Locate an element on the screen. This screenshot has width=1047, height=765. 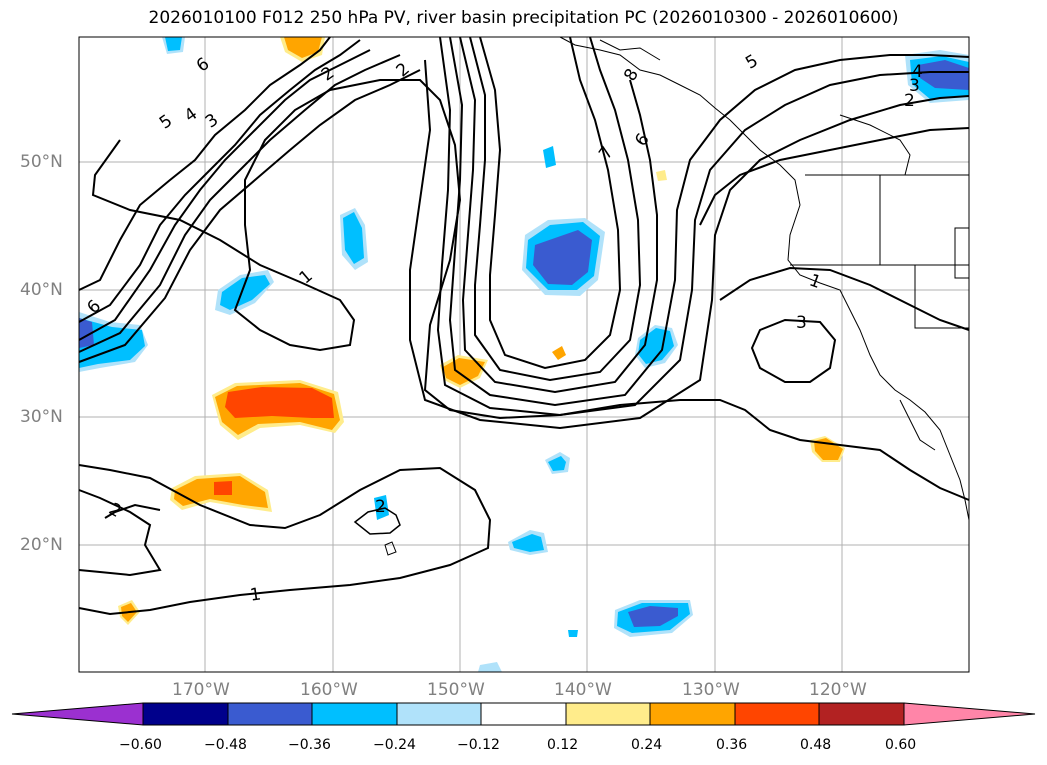
lon-label: 140°W is located at coordinates (583, 690).